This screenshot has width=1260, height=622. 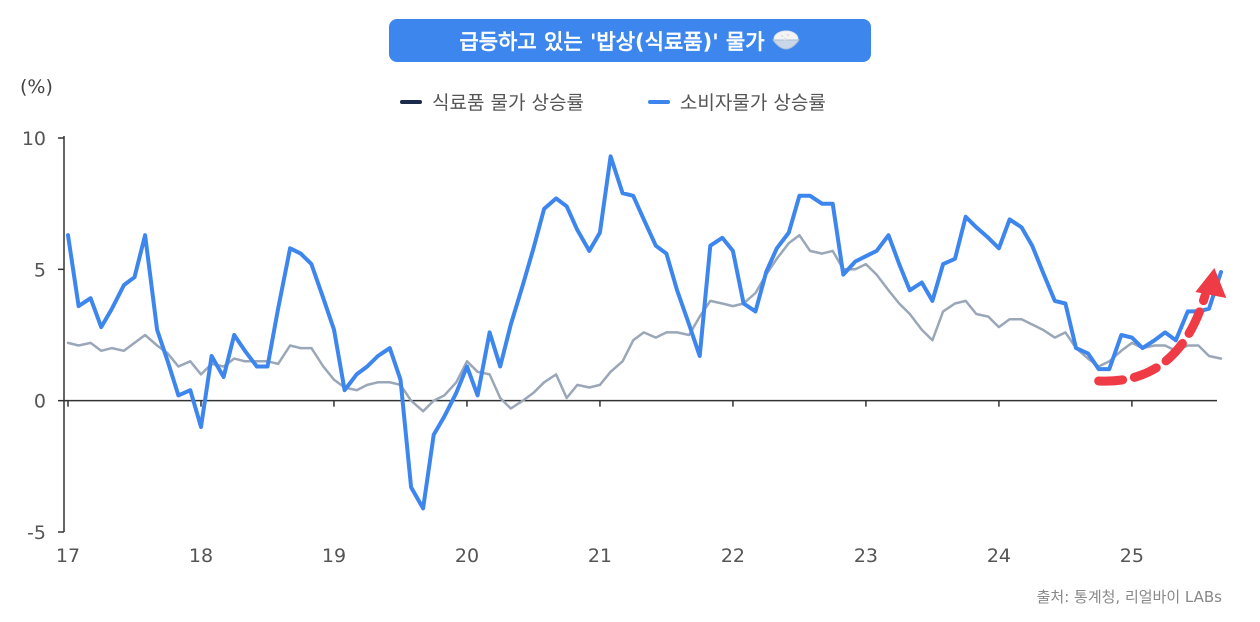 What do you see at coordinates (40, 402) in the screenshot?
I see `y-tick-label: 0` at bounding box center [40, 402].